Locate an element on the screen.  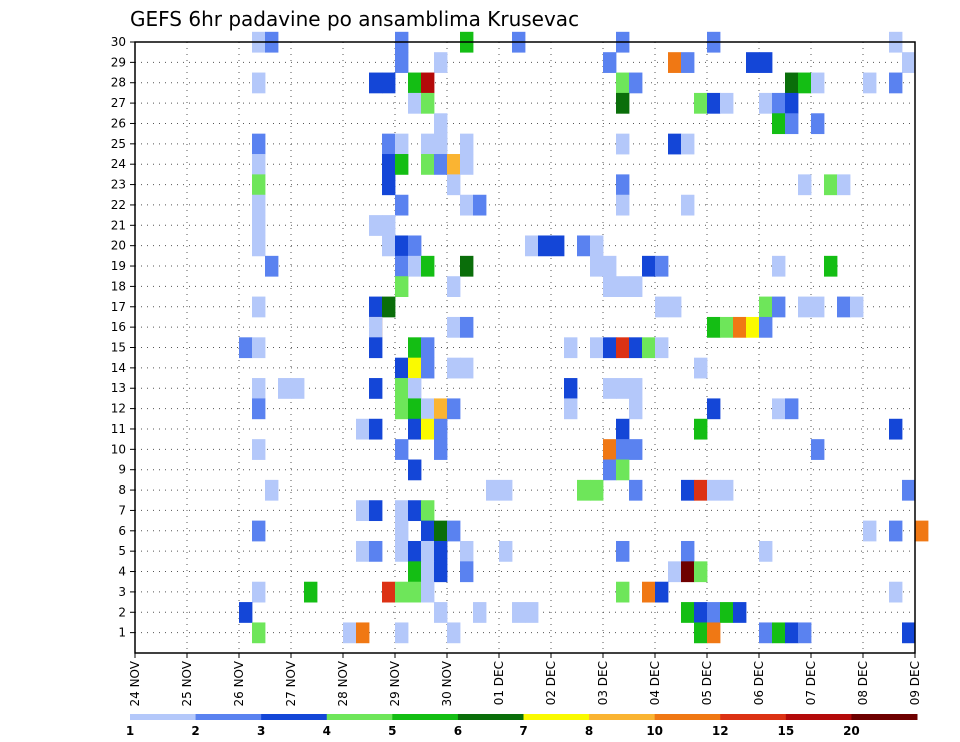
colorbar-label: 2 is located at coordinates (195, 731).